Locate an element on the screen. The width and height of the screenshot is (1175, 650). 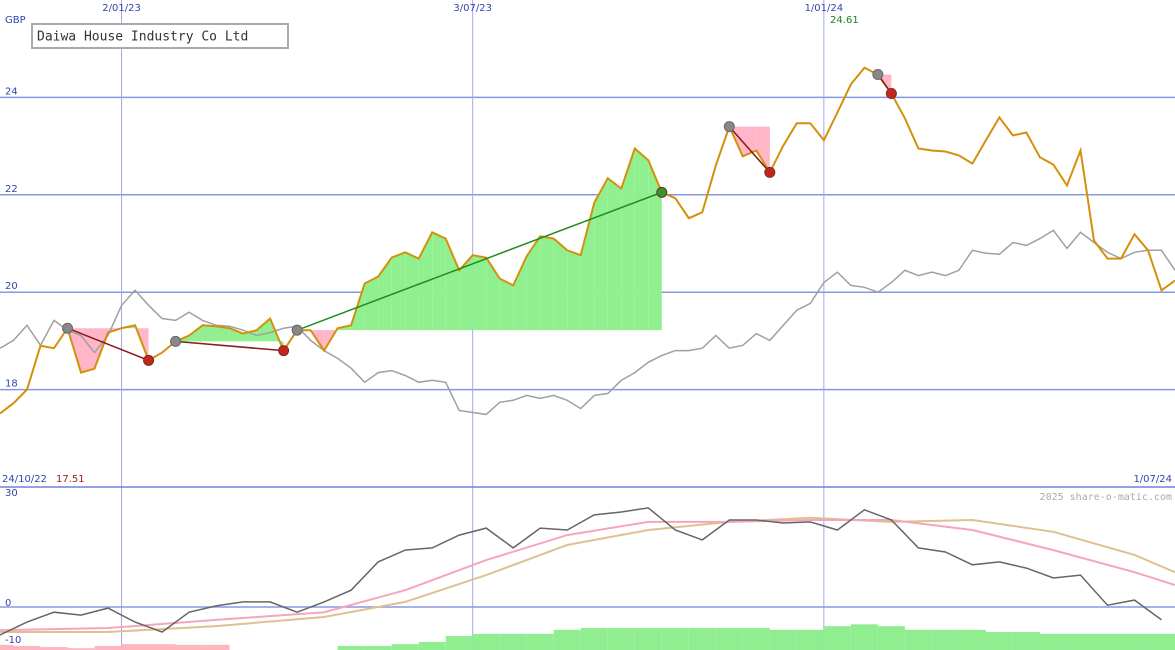
y-tick-label: 0 is located at coordinates (8, 603).